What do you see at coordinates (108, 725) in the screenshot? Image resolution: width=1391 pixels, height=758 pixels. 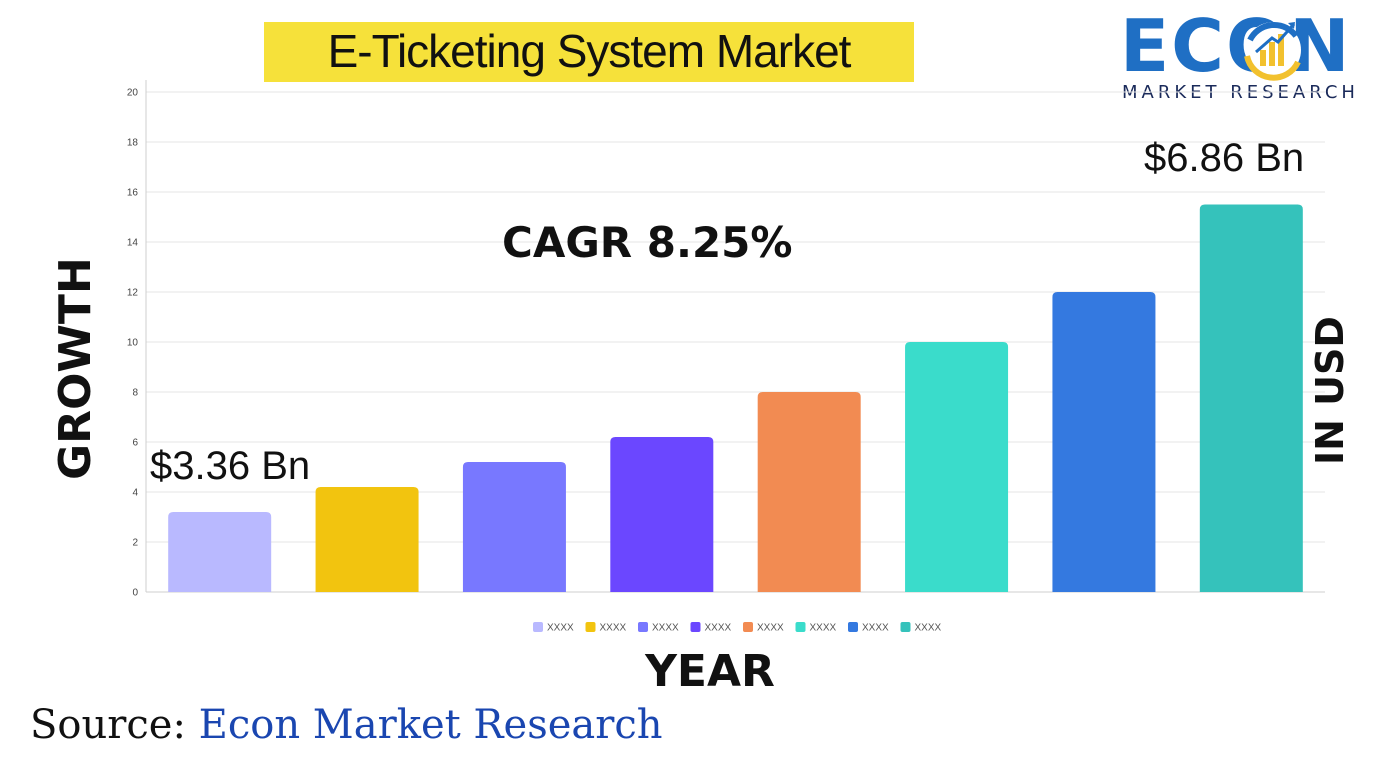 I see `source-label: Source:` at bounding box center [108, 725].